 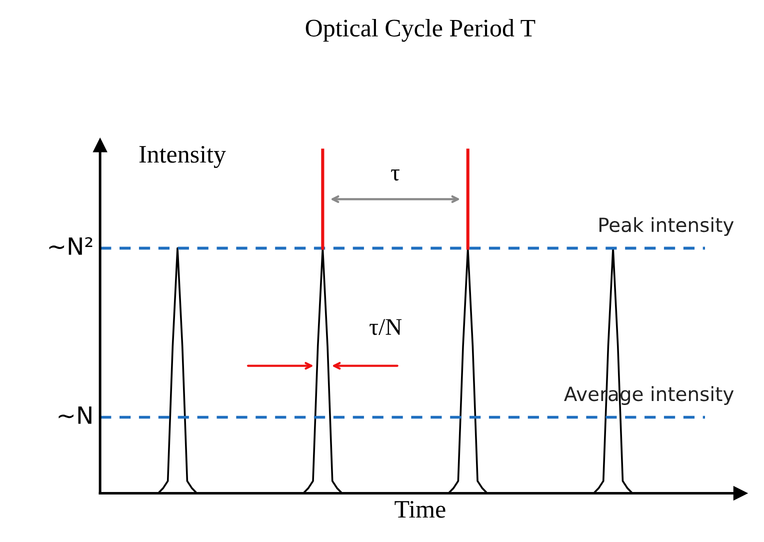 What do you see at coordinates (666, 226) in the screenshot?
I see `ref-line-label: Peak intensity` at bounding box center [666, 226].